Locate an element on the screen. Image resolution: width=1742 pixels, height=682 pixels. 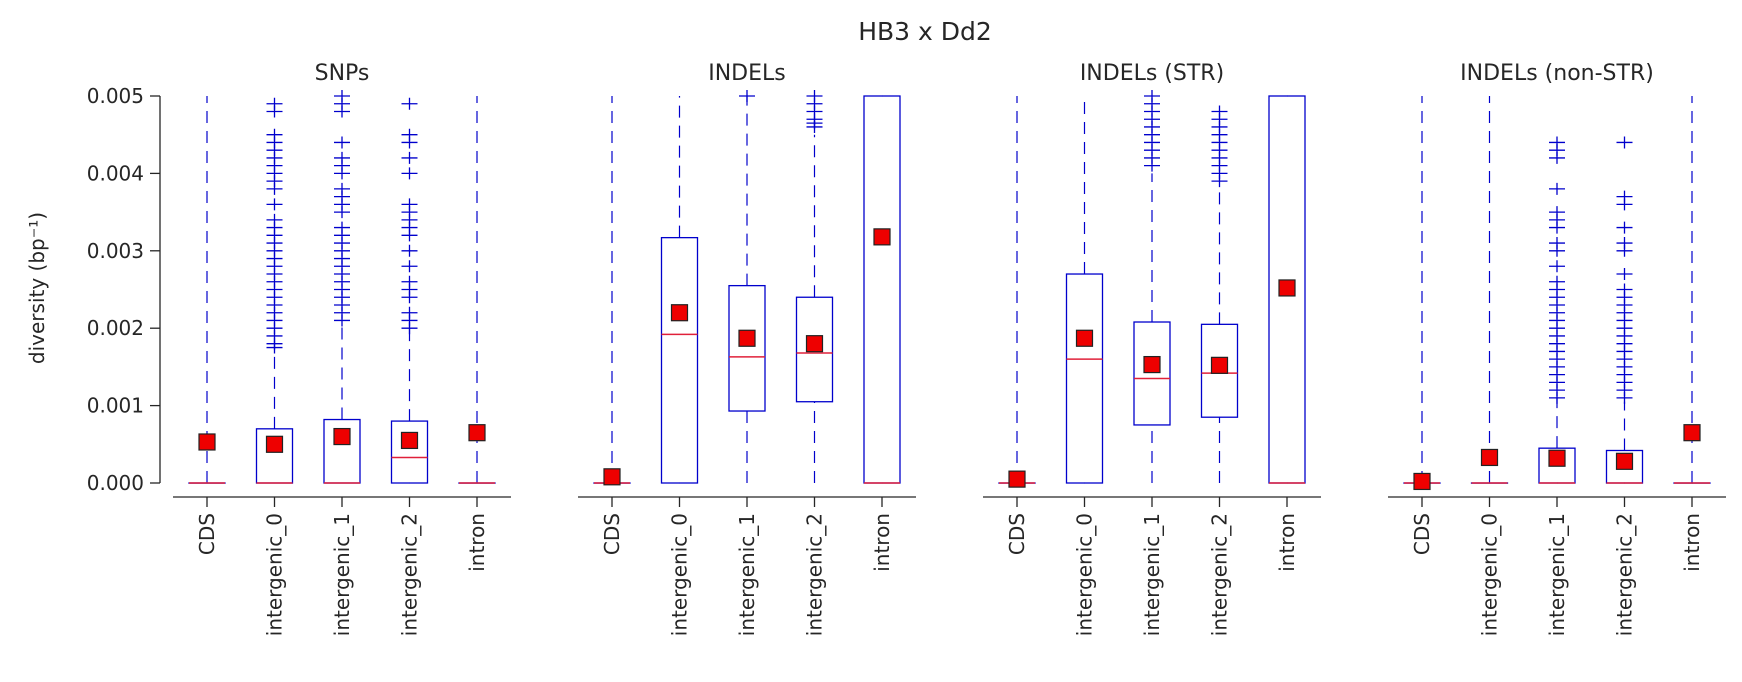
box-intergenic_1: intergenic_1 is located at coordinates (342, 363).